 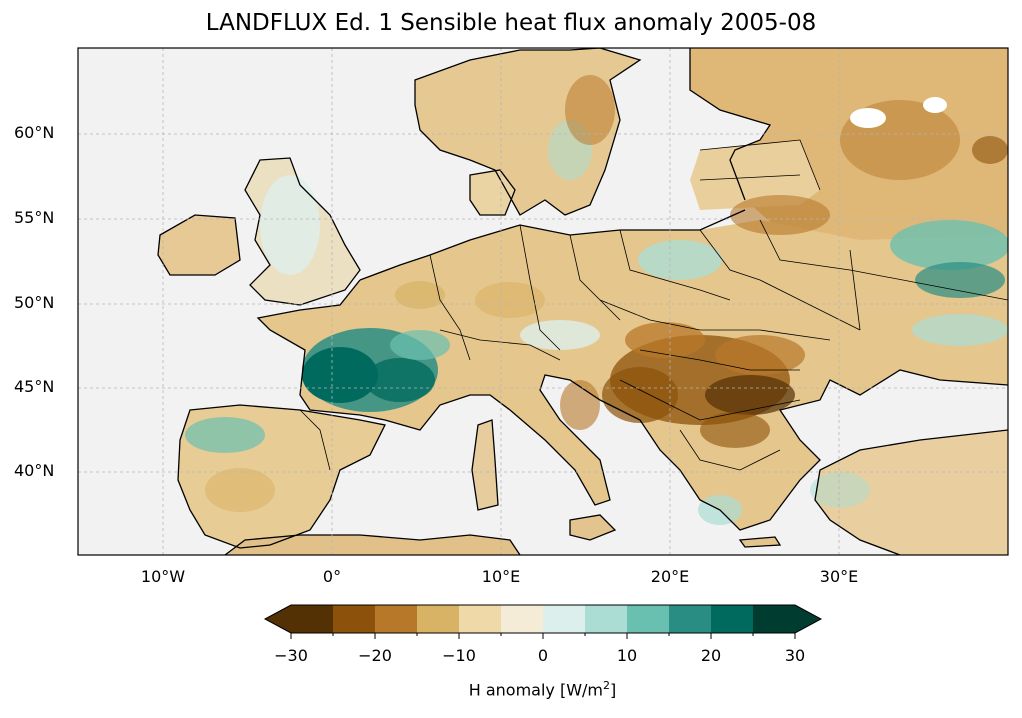 What do you see at coordinates (592, 527) in the screenshot?
I see `sicily-land` at bounding box center [592, 527].